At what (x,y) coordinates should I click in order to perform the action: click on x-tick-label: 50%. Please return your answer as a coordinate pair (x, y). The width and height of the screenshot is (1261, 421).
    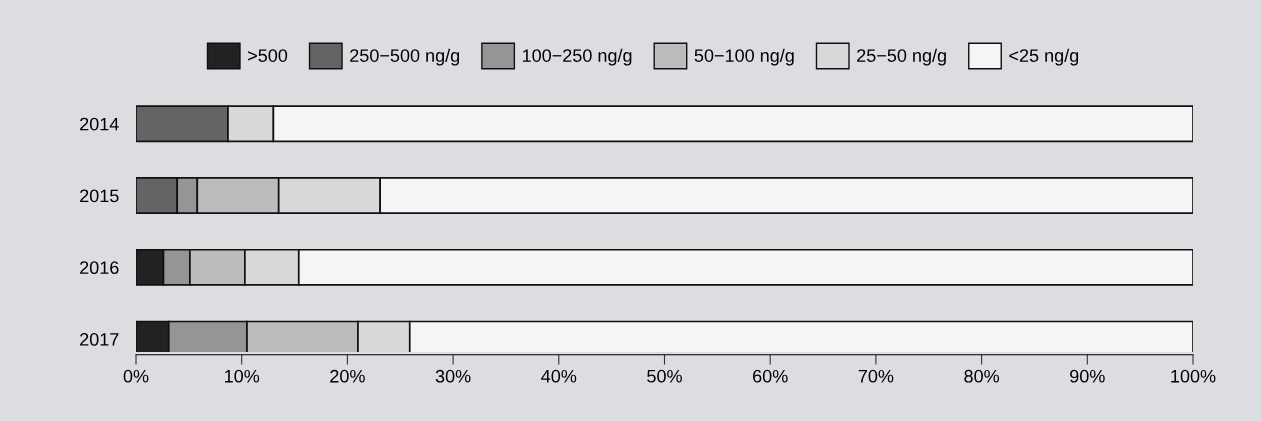
    Looking at the image, I should click on (664, 376).